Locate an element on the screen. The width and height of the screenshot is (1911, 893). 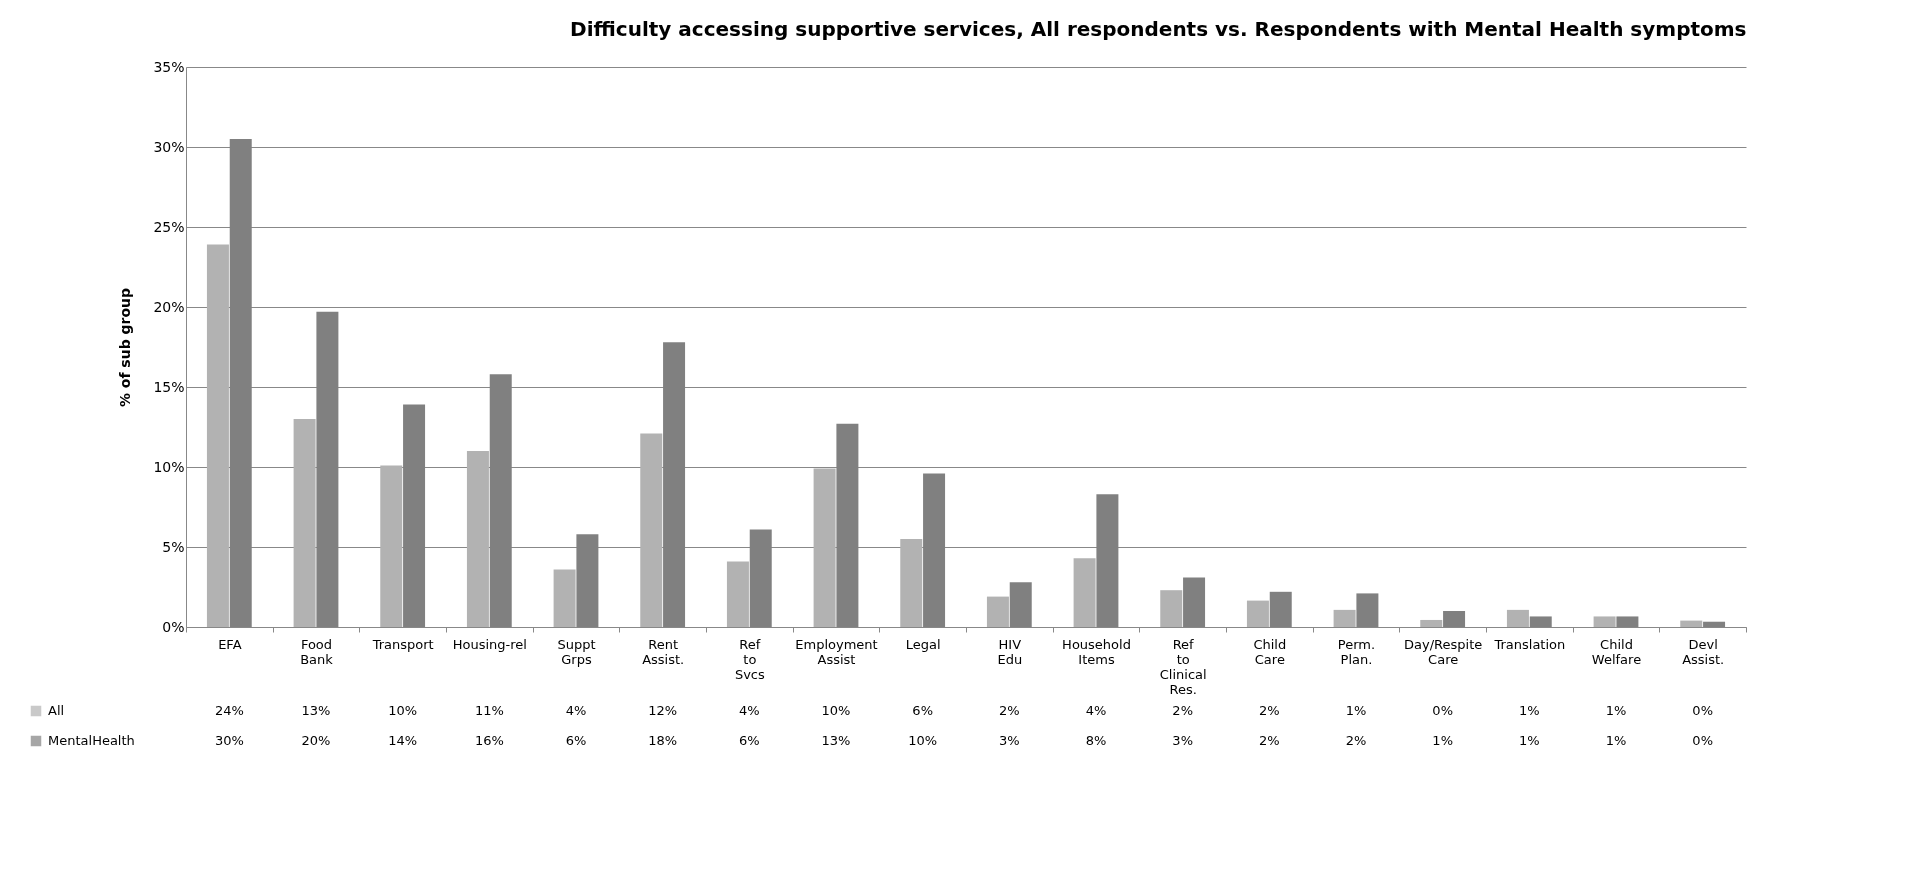
x-tick-label: Devl Assist. is located at coordinates (1703, 651).